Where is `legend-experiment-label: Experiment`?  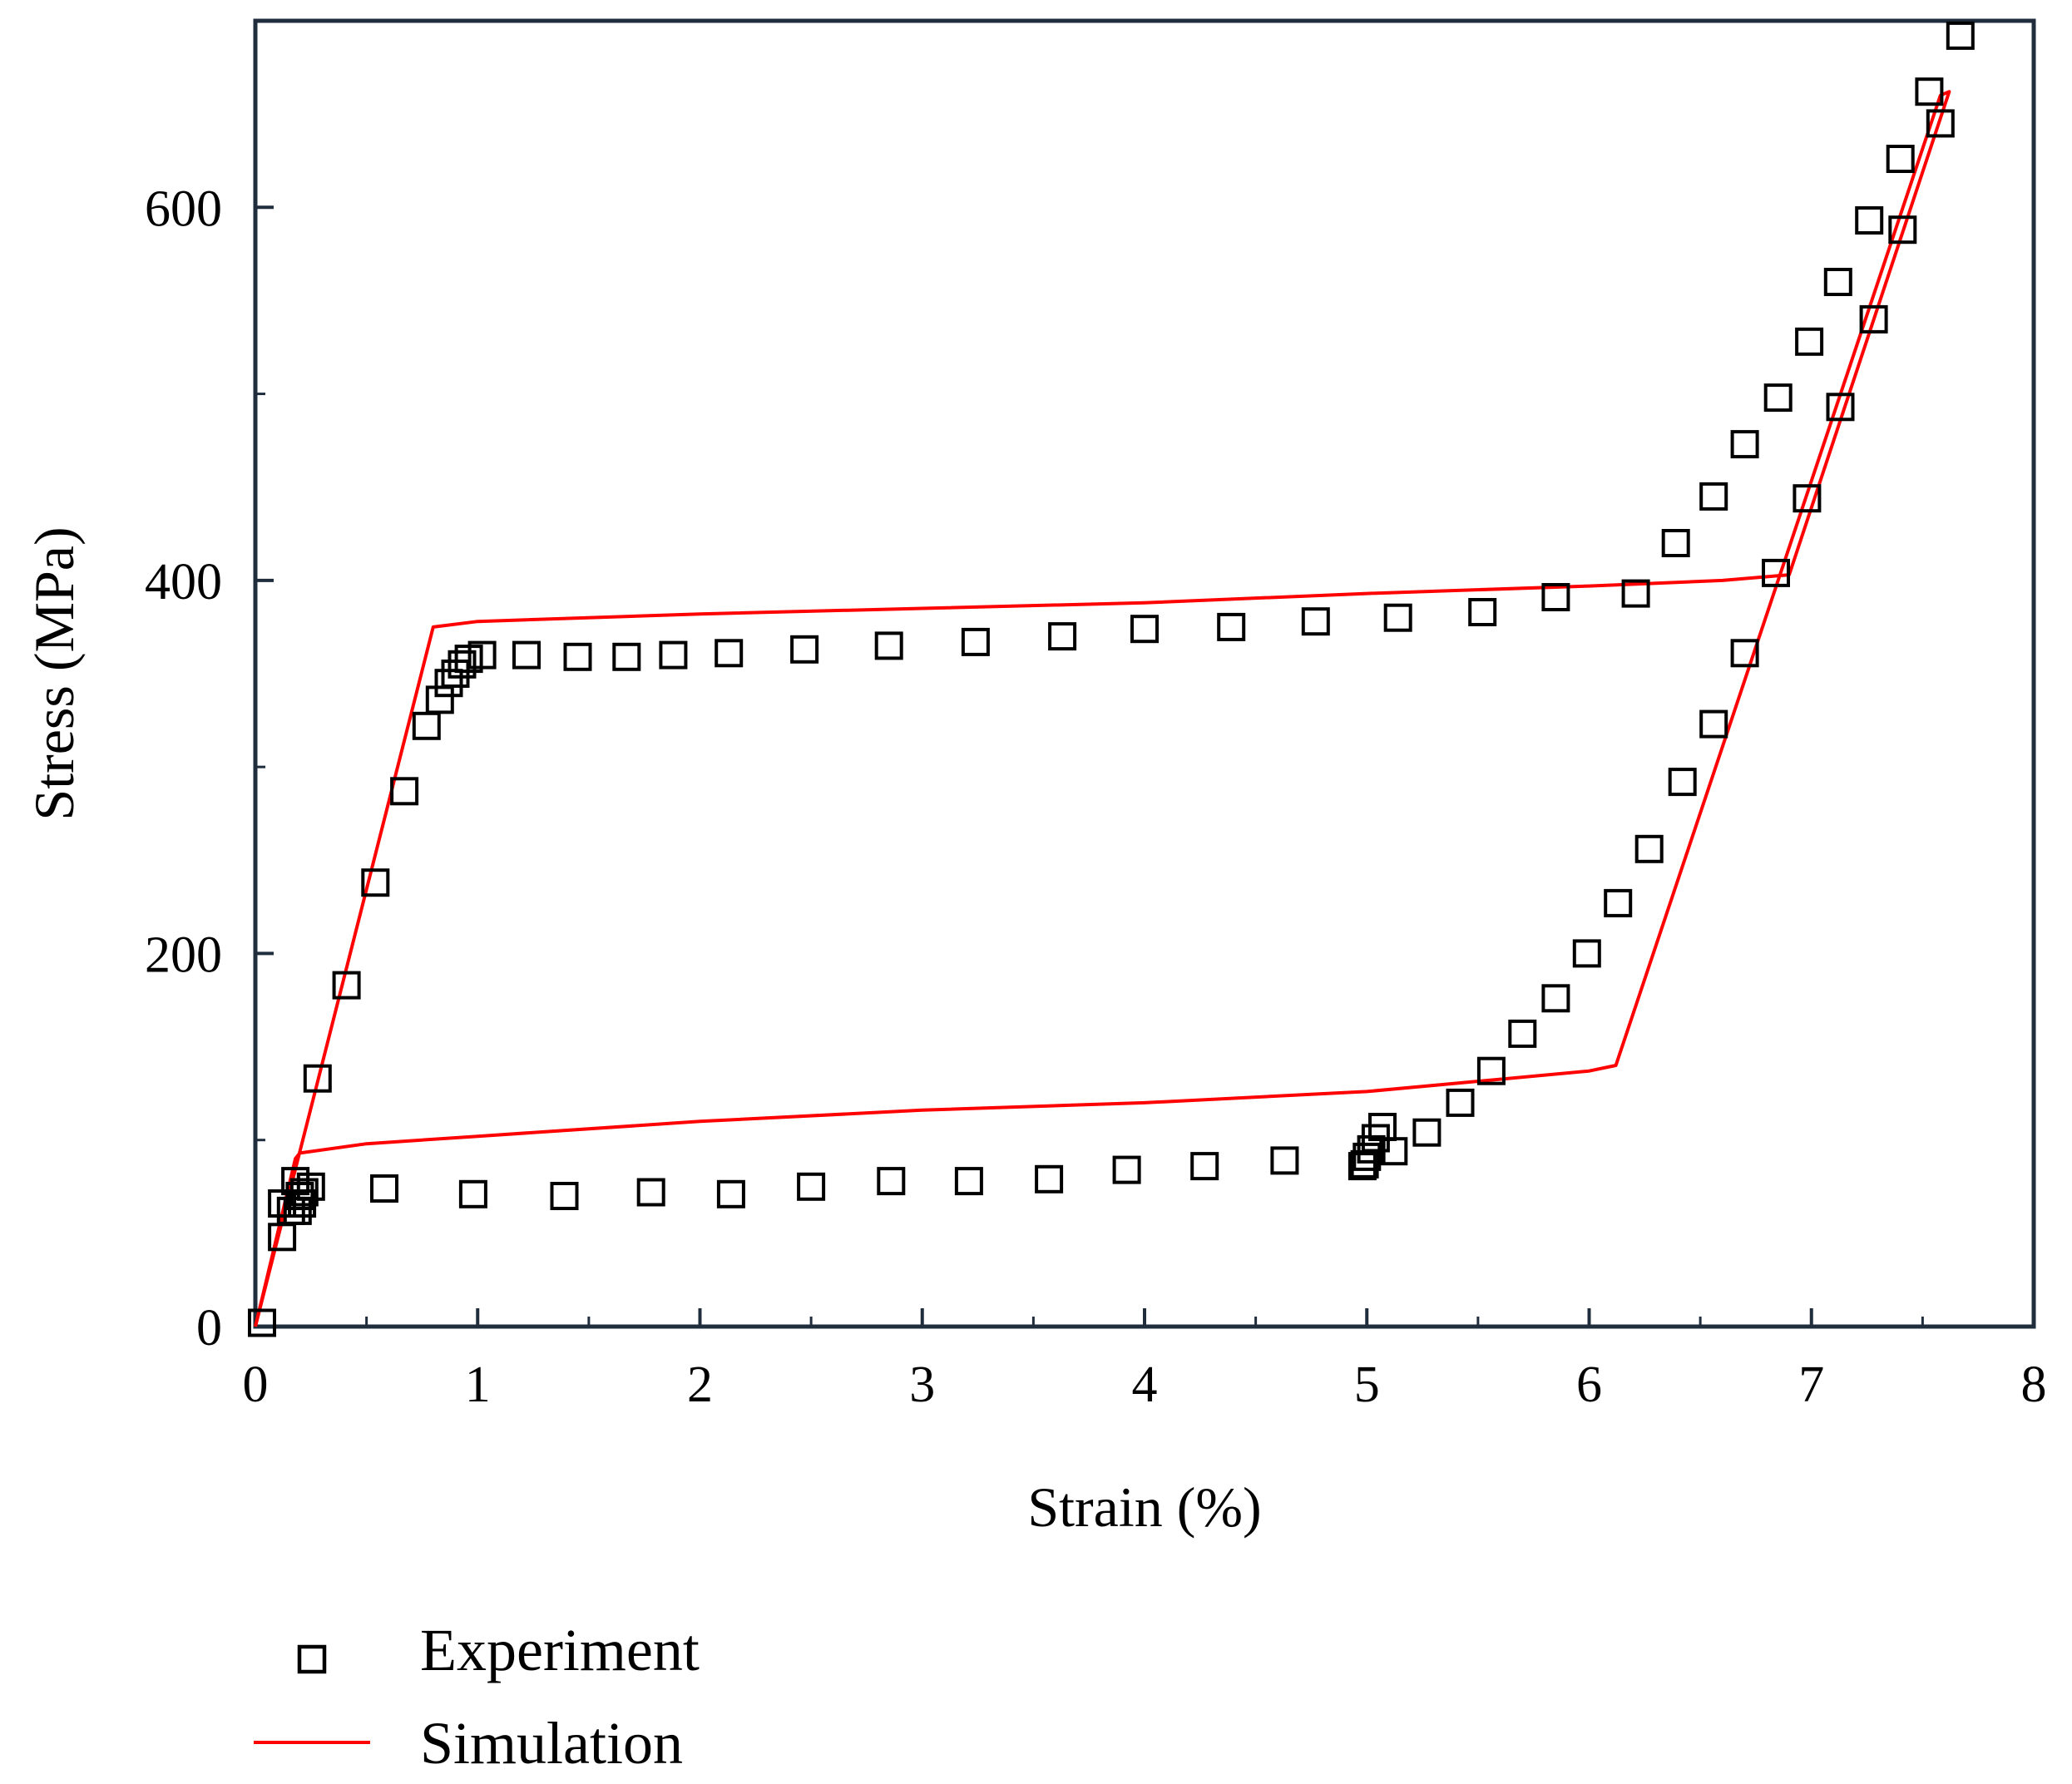
legend-experiment-label: Experiment is located at coordinates (560, 1650).